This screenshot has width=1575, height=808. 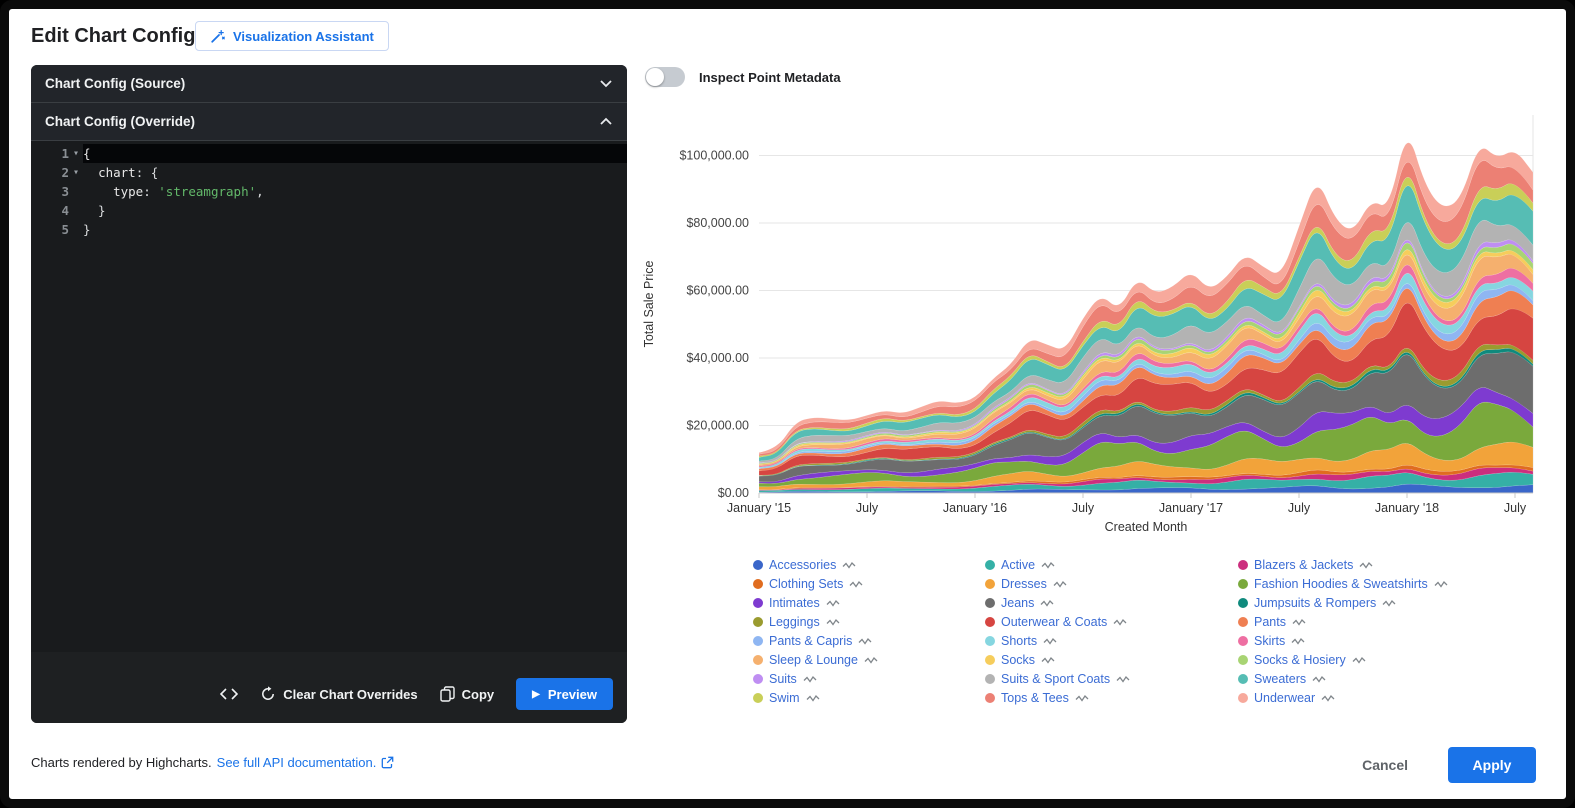 What do you see at coordinates (1300, 660) in the screenshot?
I see `legend-label: Socks & Hosiery` at bounding box center [1300, 660].